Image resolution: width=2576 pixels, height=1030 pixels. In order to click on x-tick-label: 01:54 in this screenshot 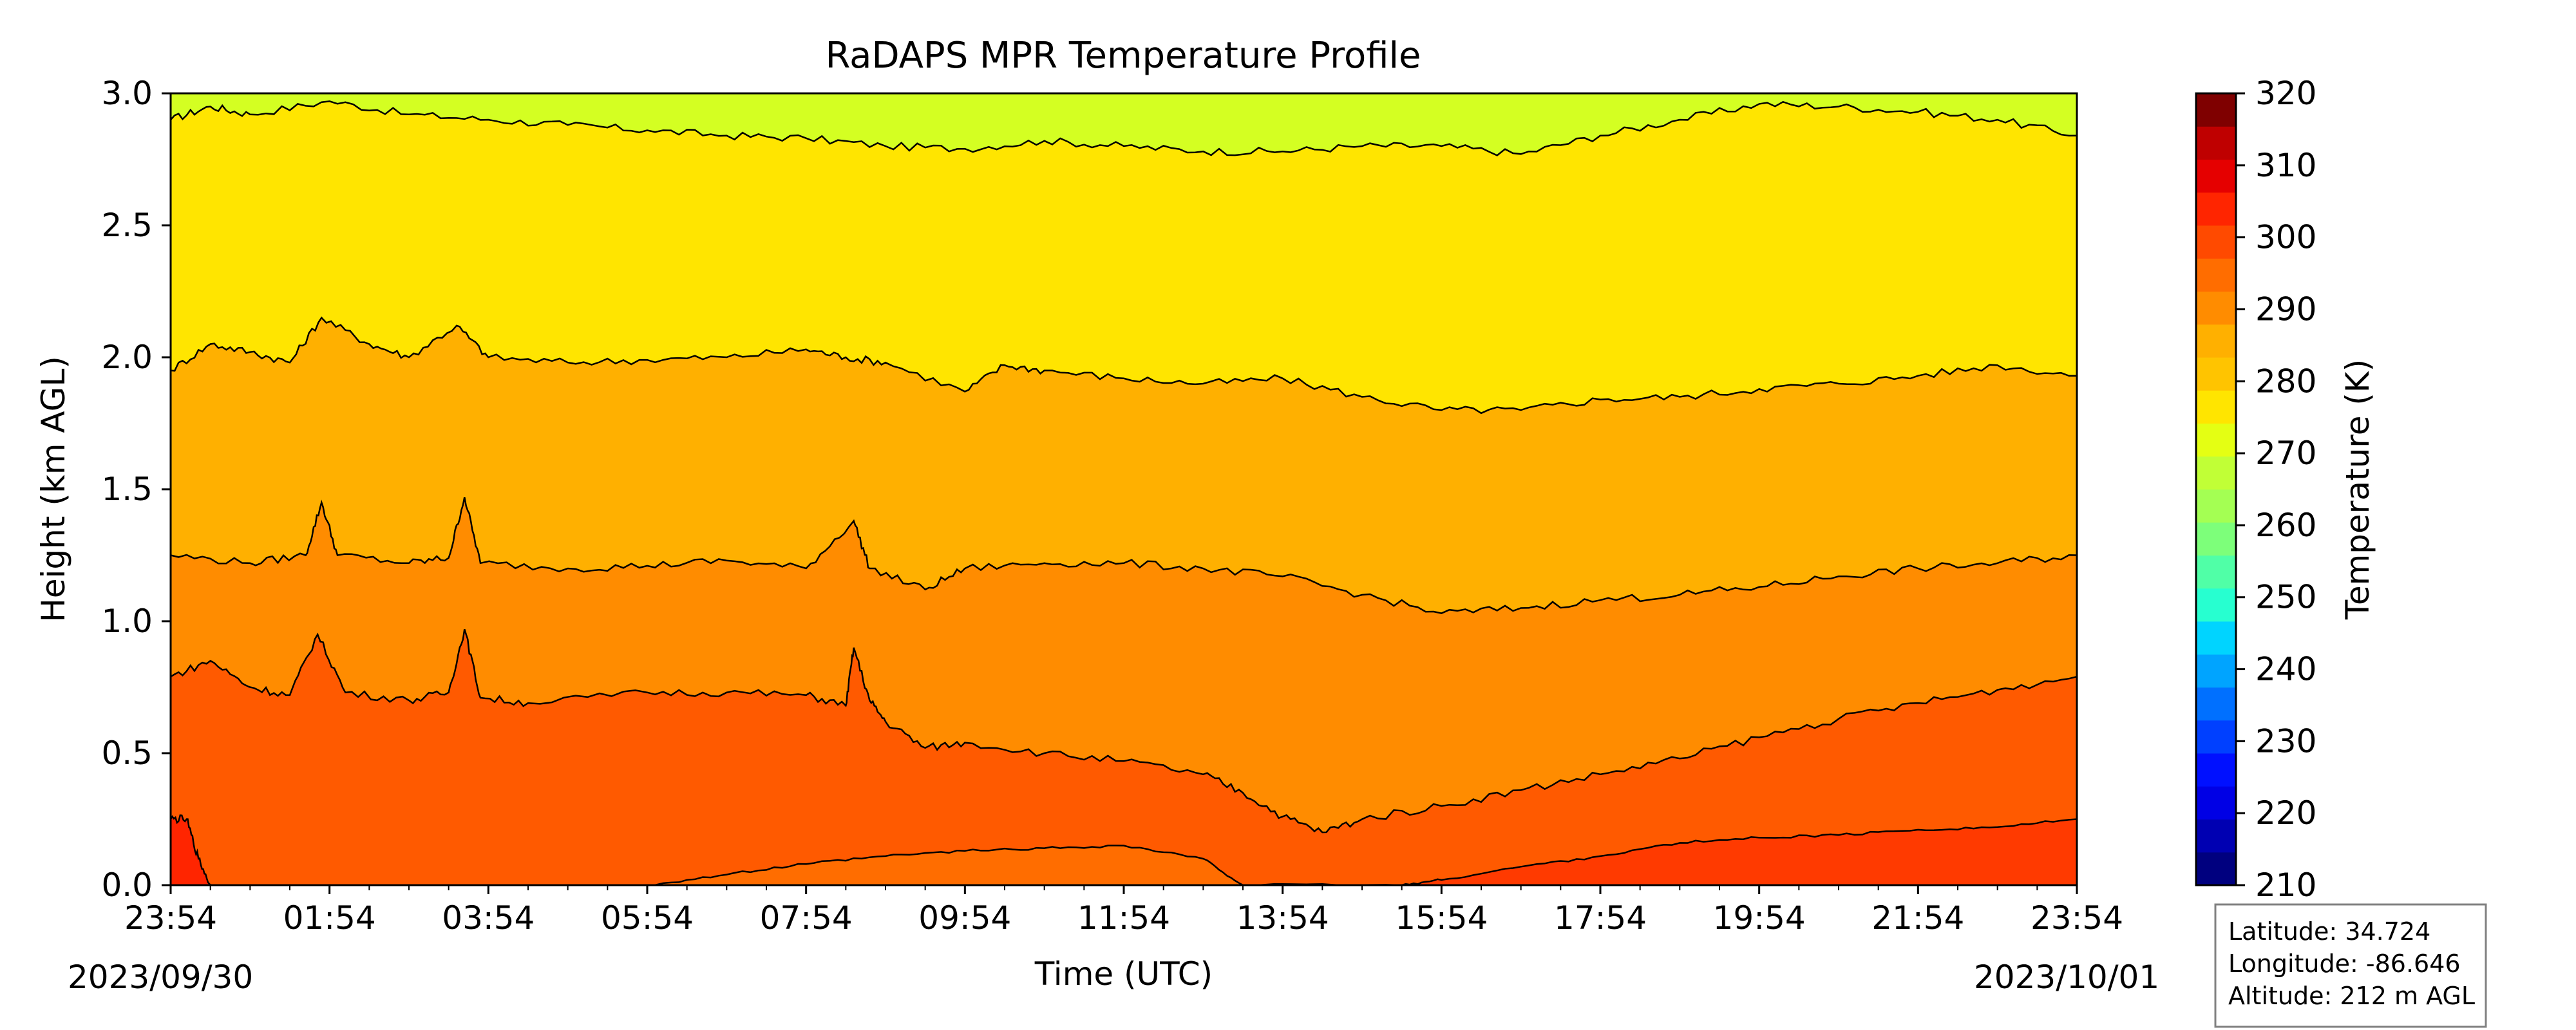, I will do `click(329, 918)`.